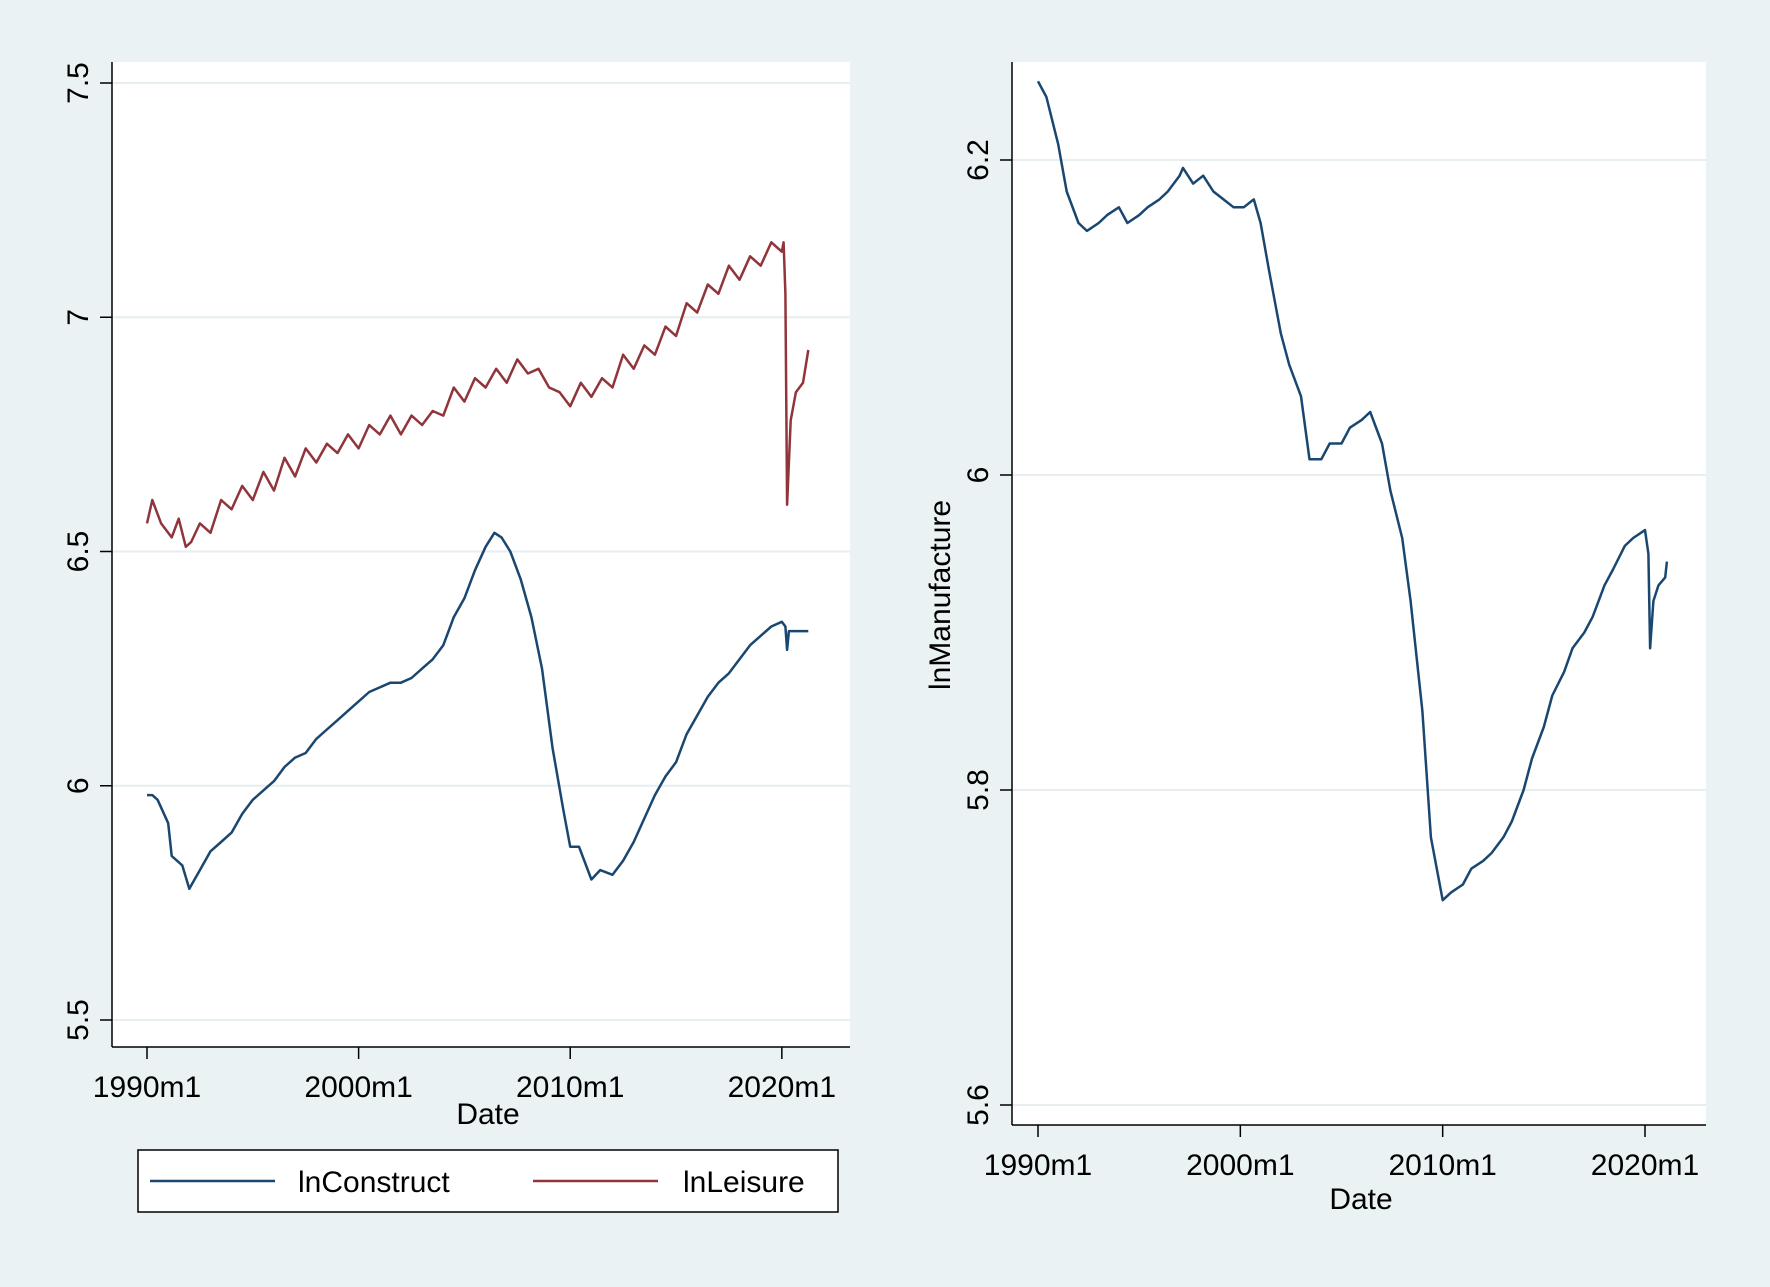  I want to click on y-tick-label: 6.5, so click(78, 552).